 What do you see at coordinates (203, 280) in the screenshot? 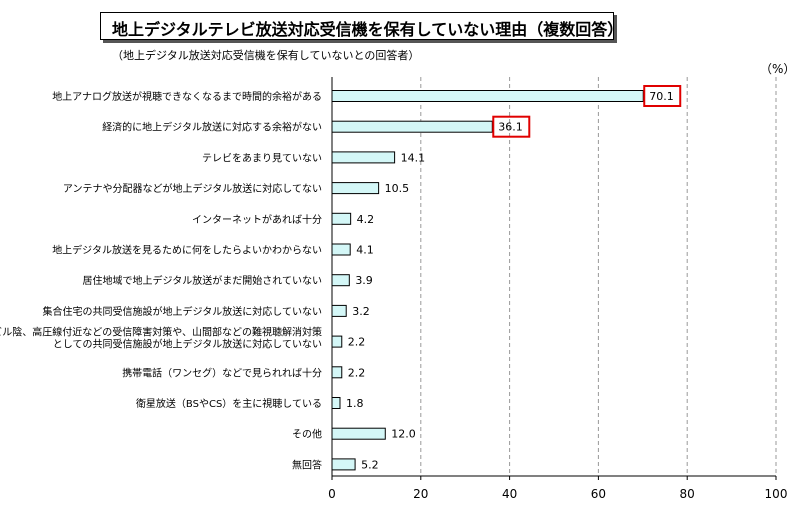
I see `category-label-6: 居住地域で地上デジタル放送がまだ開始されていない` at bounding box center [203, 280].